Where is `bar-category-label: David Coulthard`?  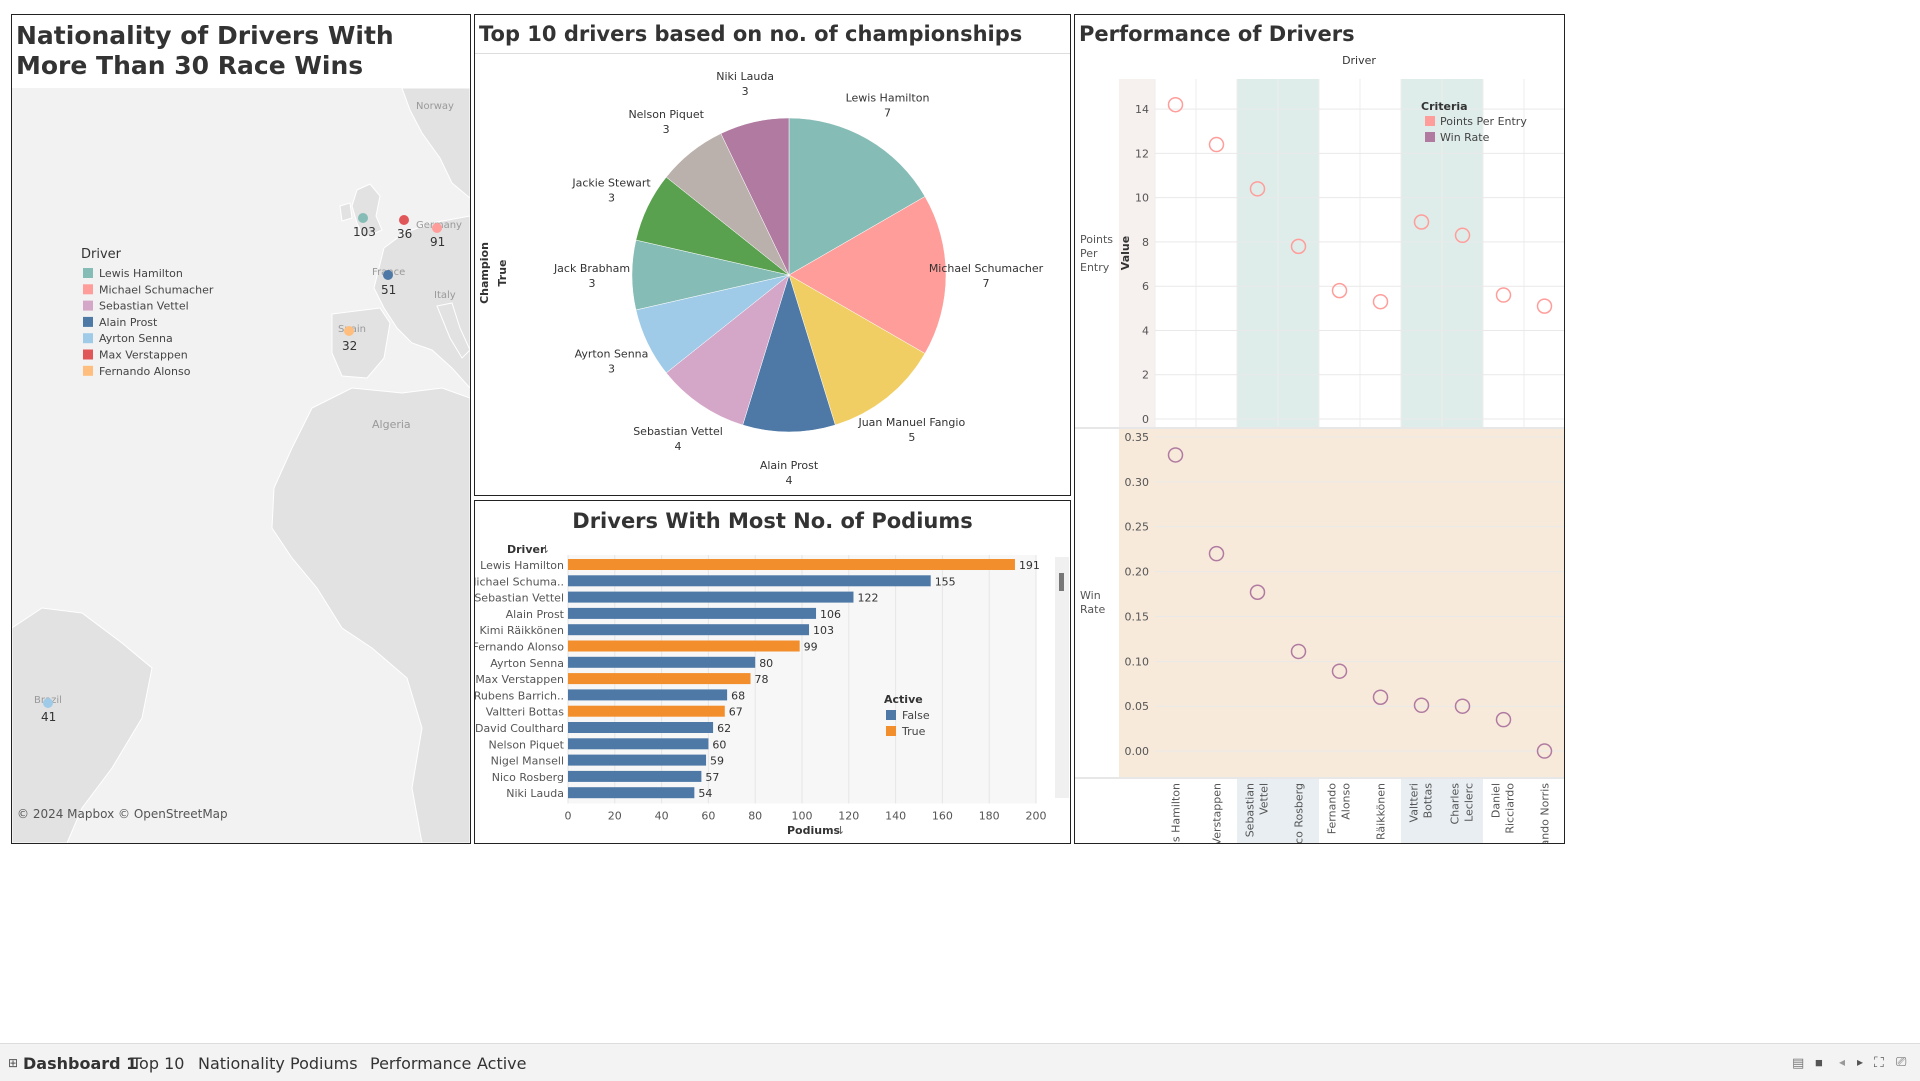
bar-category-label: David Coulthard is located at coordinates (519, 728).